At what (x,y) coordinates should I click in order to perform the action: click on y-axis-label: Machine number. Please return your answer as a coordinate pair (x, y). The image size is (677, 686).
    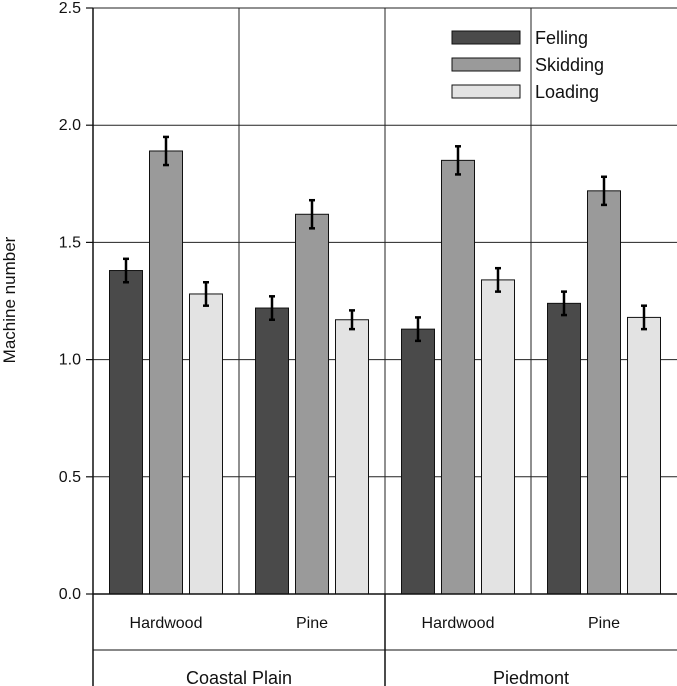
    Looking at the image, I should click on (9, 299).